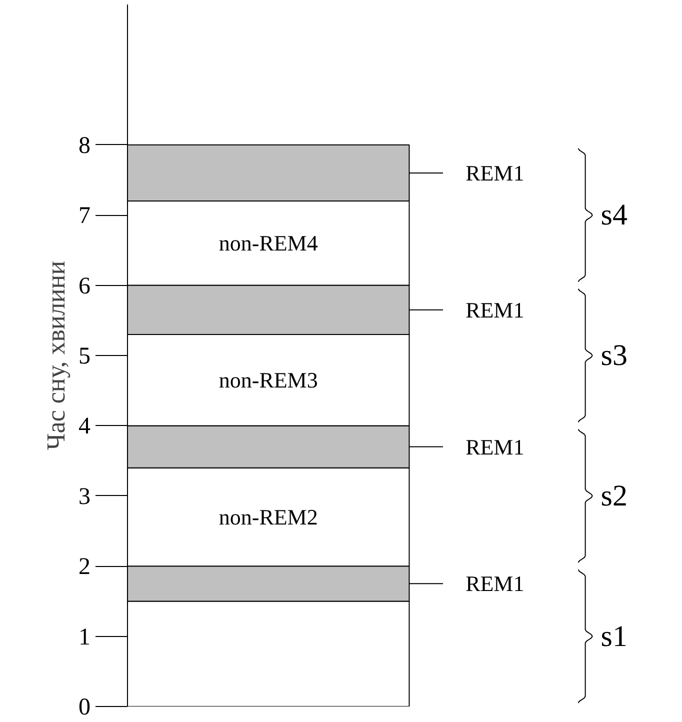  Describe the element at coordinates (84, 427) in the screenshot. I see `y-tick-label: 4` at that location.